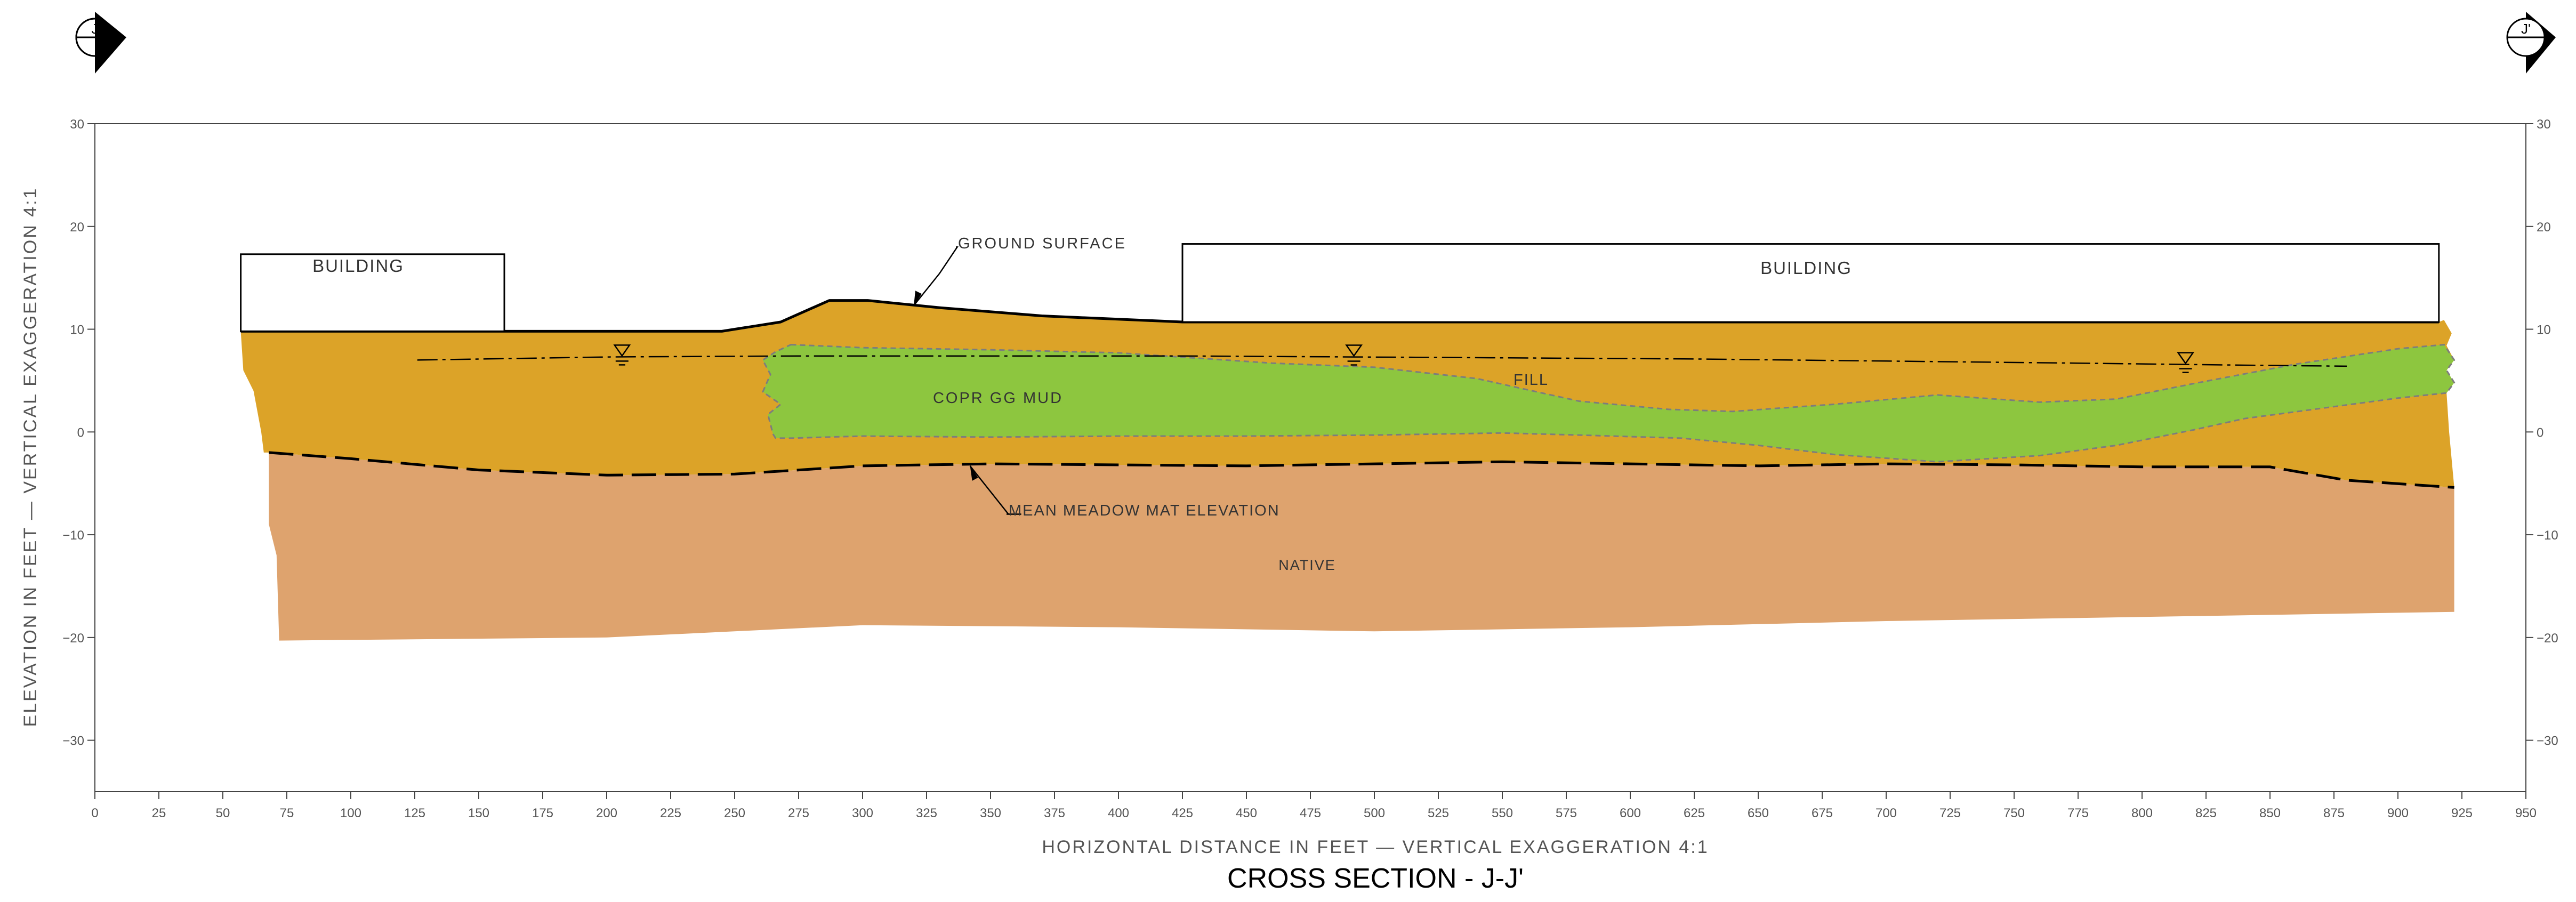  What do you see at coordinates (77, 124) in the screenshot?
I see `y-tick-label-left: 30` at bounding box center [77, 124].